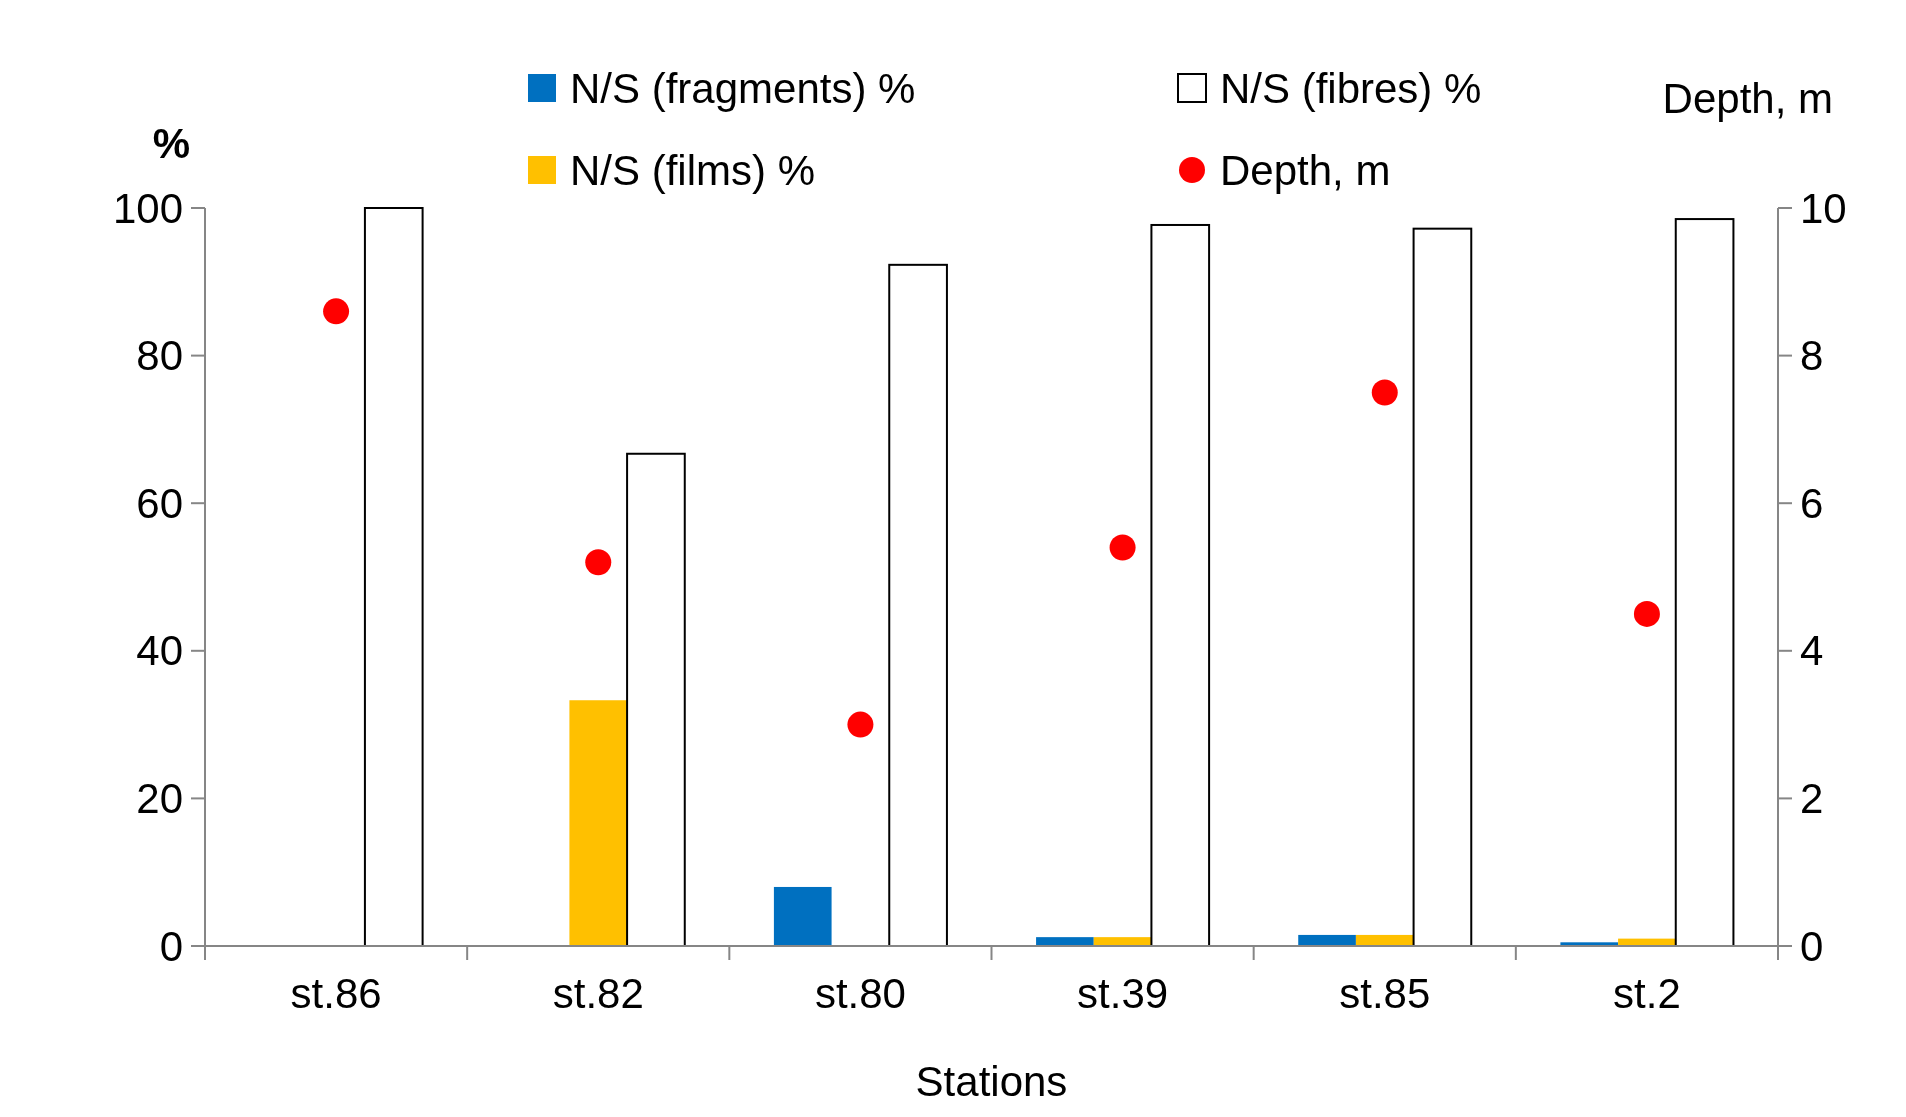 The width and height of the screenshot is (1906, 1117). Describe the element at coordinates (743, 88) in the screenshot. I see `legend-label: N/S (fragments) %` at that location.